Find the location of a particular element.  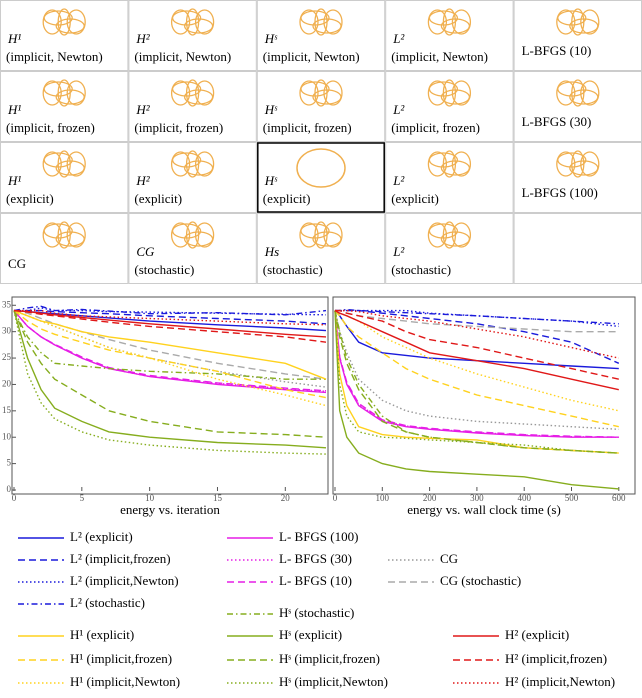

cell-note: (implicit, Newton) is located at coordinates (311, 56).